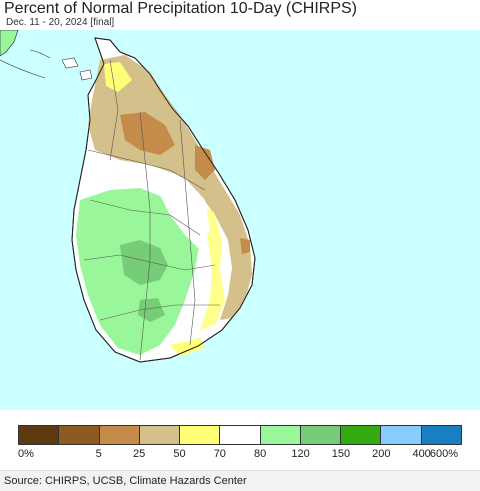 The height and width of the screenshot is (491, 480). What do you see at coordinates (25, 64) in the screenshot?
I see `india-coast-line` at bounding box center [25, 64].